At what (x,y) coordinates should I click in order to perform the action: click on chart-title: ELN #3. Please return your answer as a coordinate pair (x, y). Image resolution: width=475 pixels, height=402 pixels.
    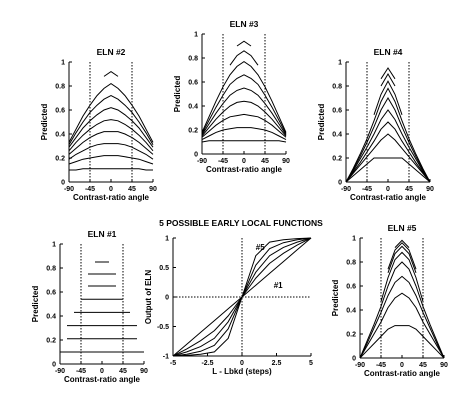
    Looking at the image, I should click on (244, 24).